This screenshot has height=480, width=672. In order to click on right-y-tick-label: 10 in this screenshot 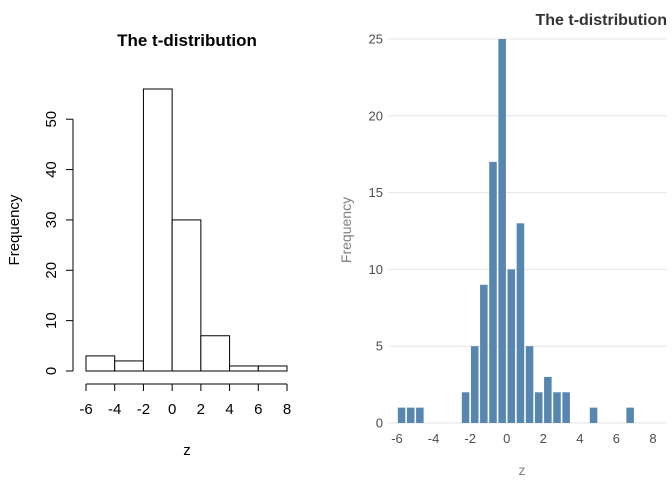, I will do `click(376, 269)`.